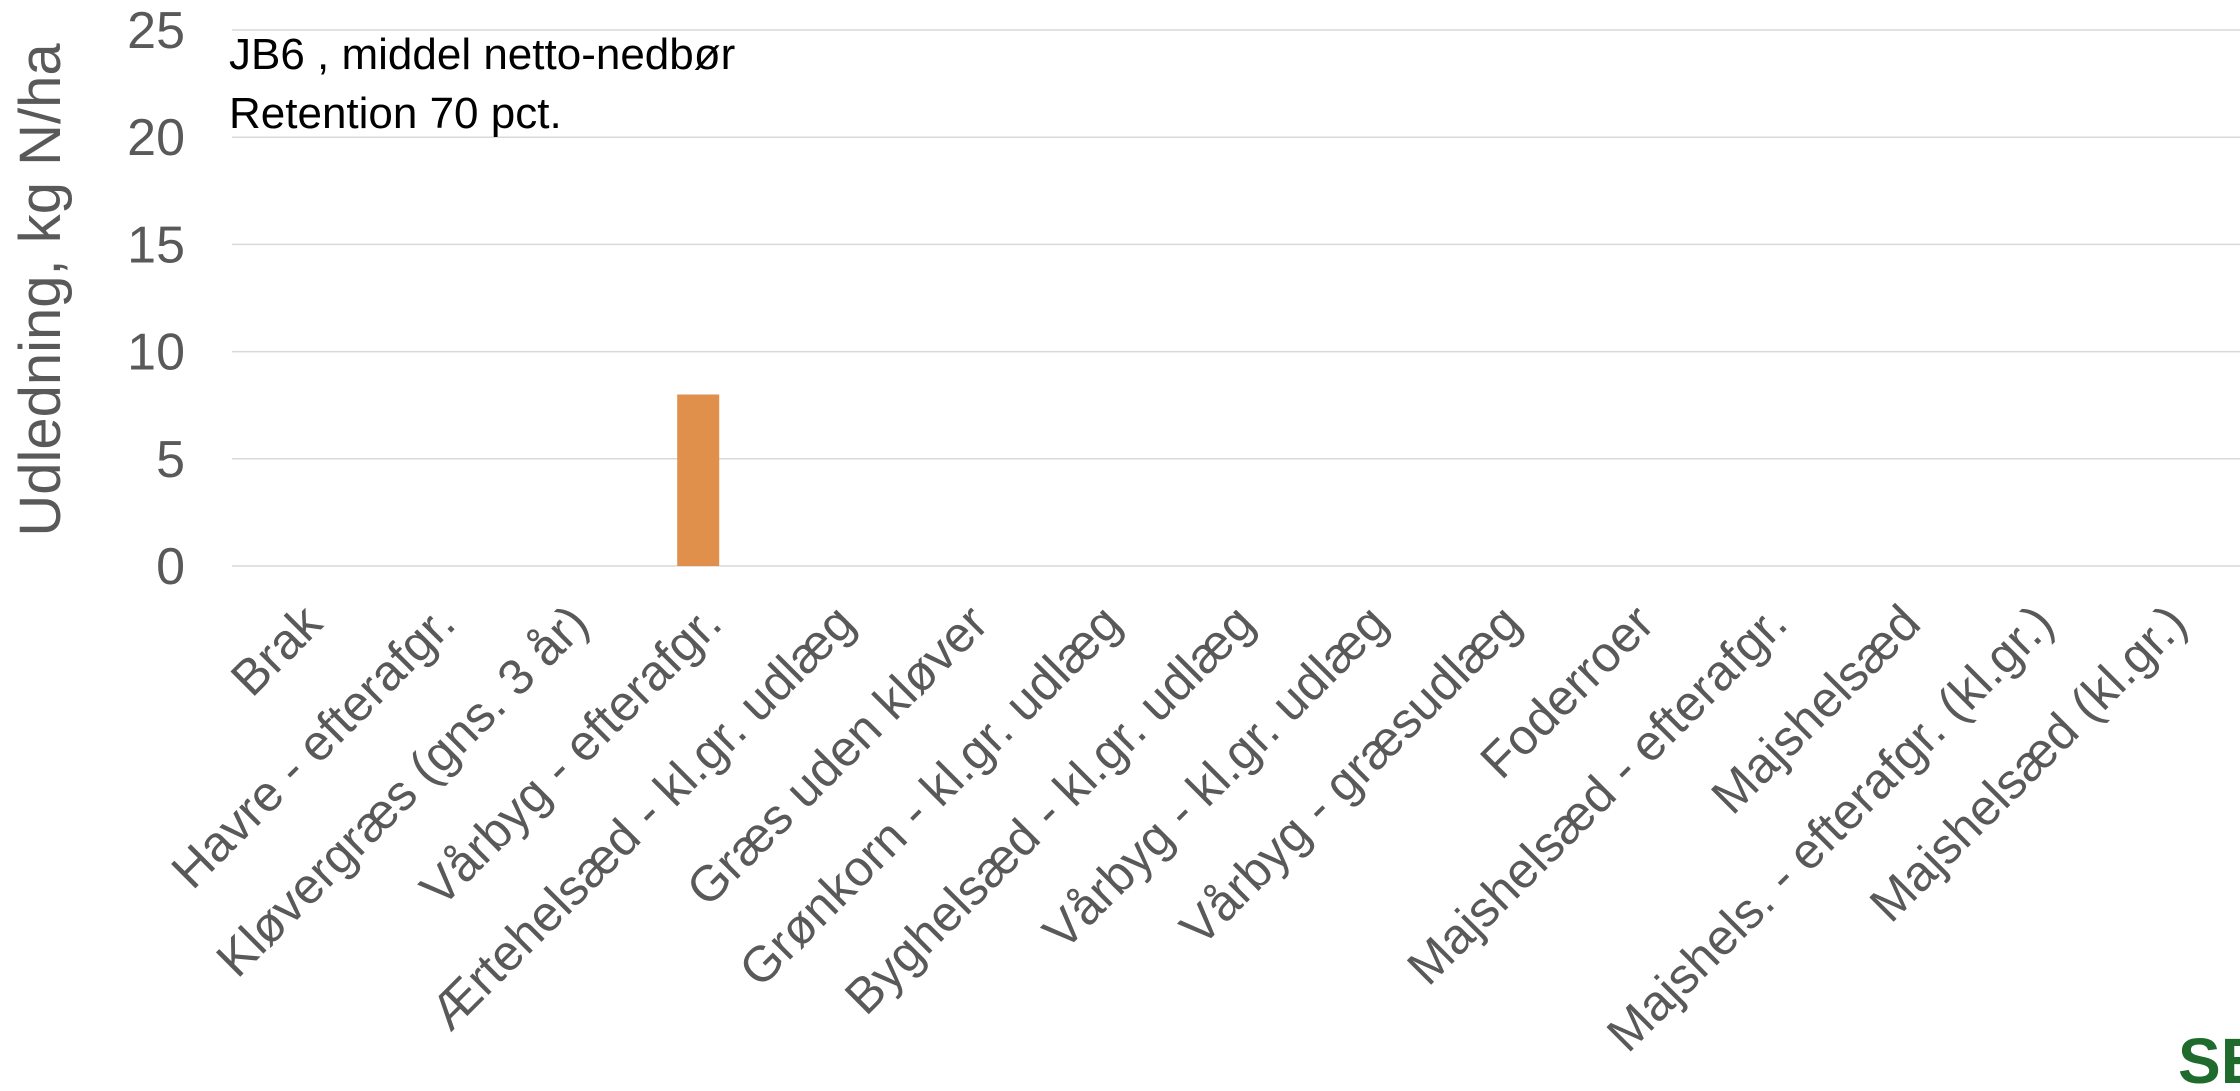 This screenshot has width=2240, height=1091. What do you see at coordinates (156, 31) in the screenshot?
I see `y-tick-label: 25` at bounding box center [156, 31].